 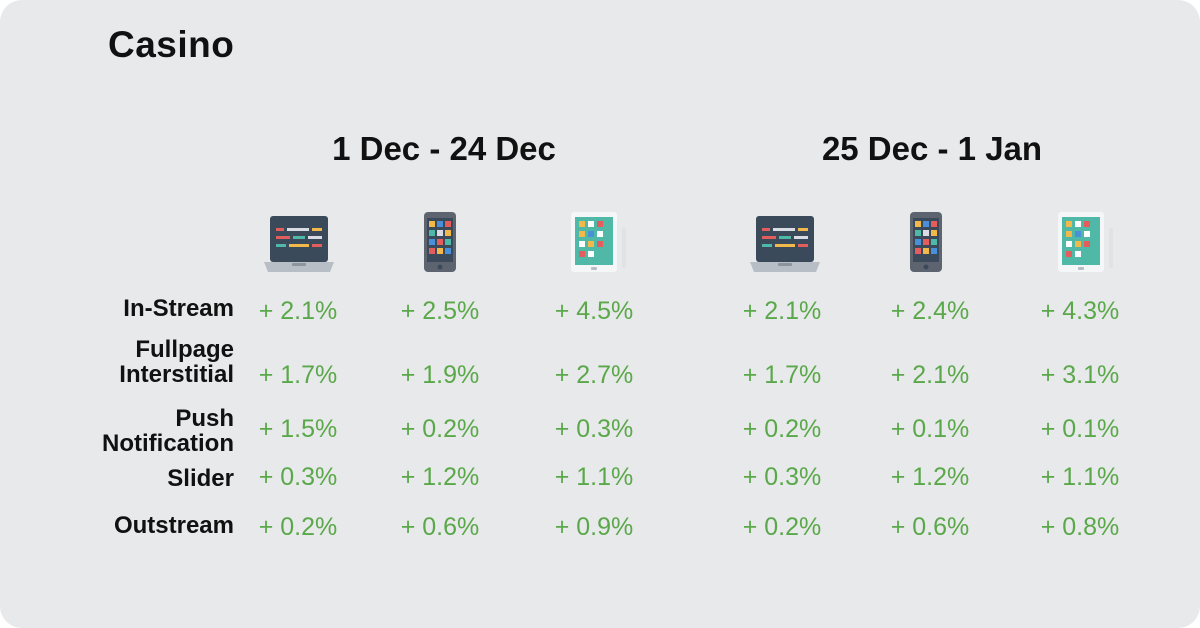 What do you see at coordinates (594, 375) in the screenshot?
I see `value-cell: + 2.7%` at bounding box center [594, 375].